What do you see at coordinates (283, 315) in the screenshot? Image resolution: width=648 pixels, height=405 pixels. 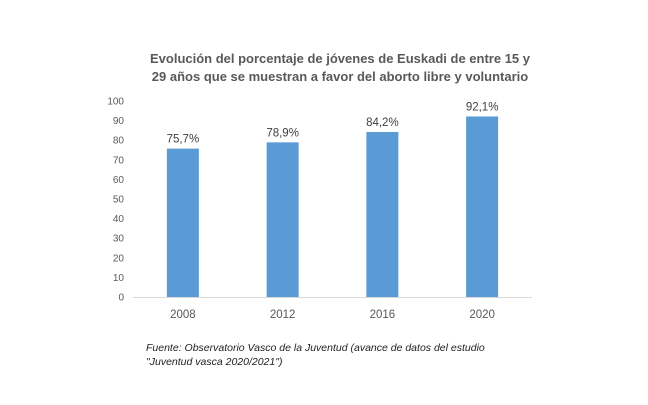 I see `x-tick-label: 2012` at bounding box center [283, 315].